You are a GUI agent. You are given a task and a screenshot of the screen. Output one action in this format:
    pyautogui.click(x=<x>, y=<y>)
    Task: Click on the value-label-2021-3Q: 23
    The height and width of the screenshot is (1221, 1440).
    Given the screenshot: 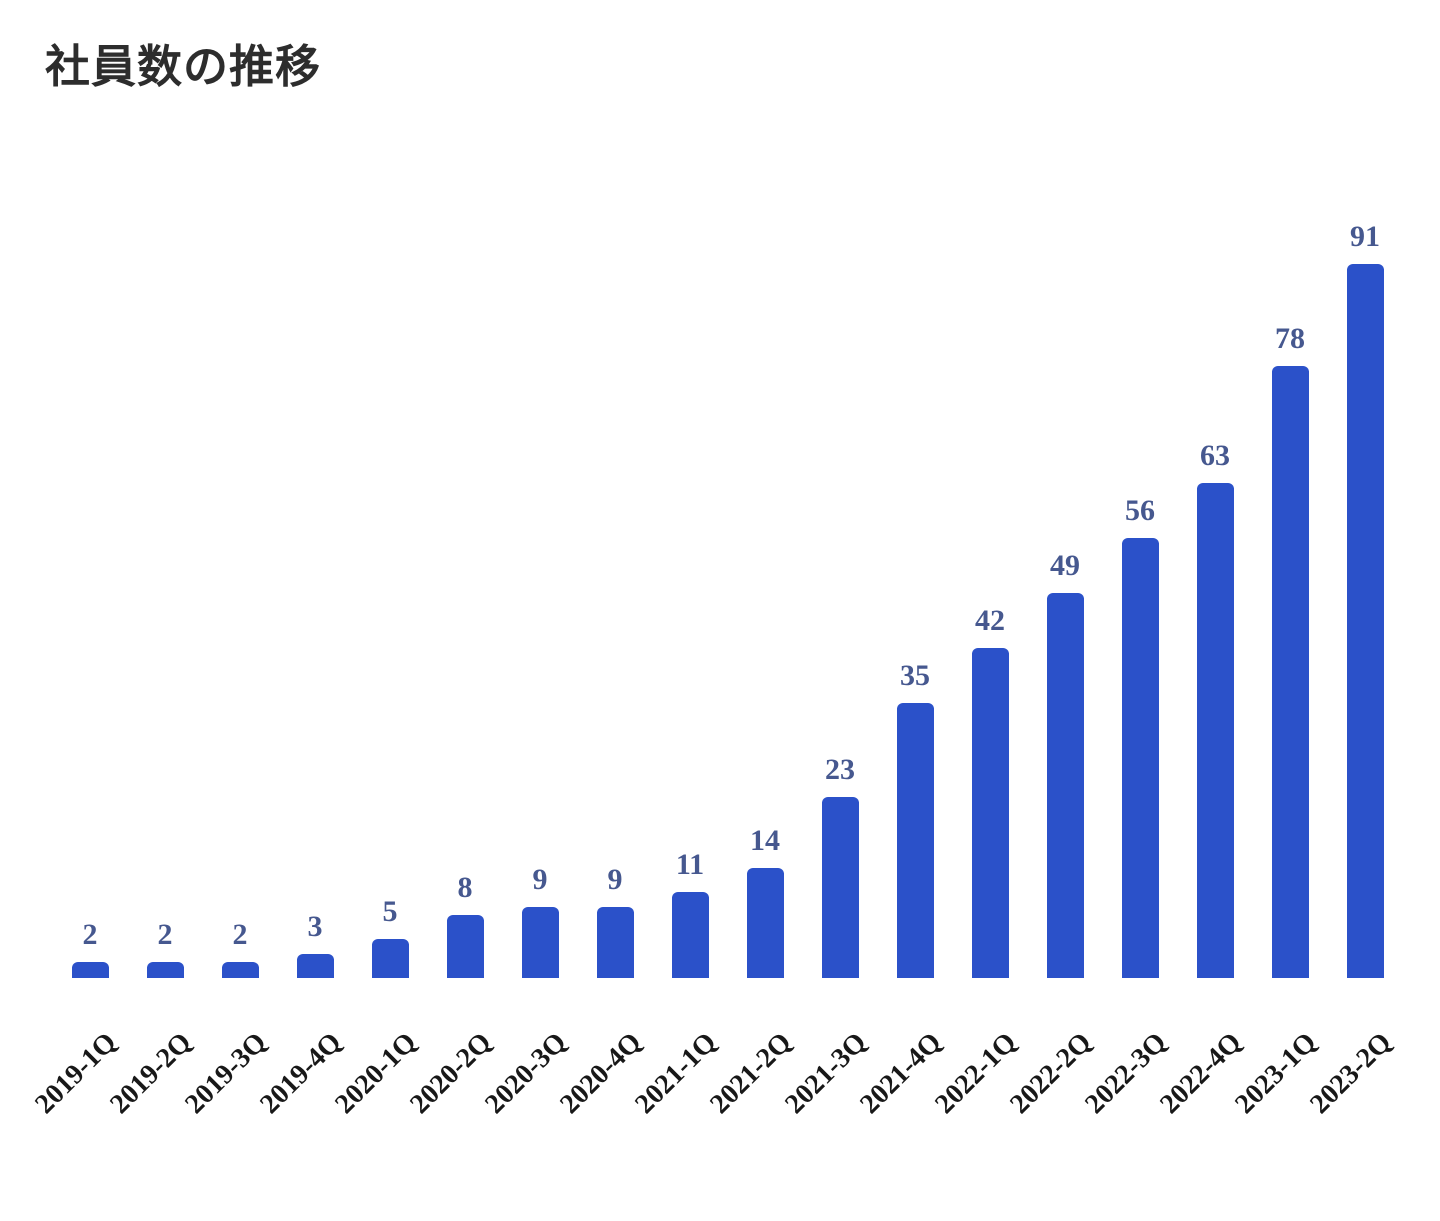 What is the action you would take?
    pyautogui.click(x=840, y=769)
    